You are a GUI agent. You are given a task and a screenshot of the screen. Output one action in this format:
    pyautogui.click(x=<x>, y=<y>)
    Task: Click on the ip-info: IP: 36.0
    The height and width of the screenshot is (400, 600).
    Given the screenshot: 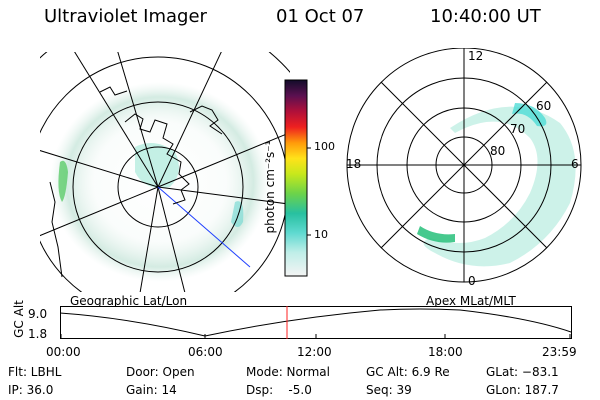 What is the action you would take?
    pyautogui.click(x=31, y=390)
    